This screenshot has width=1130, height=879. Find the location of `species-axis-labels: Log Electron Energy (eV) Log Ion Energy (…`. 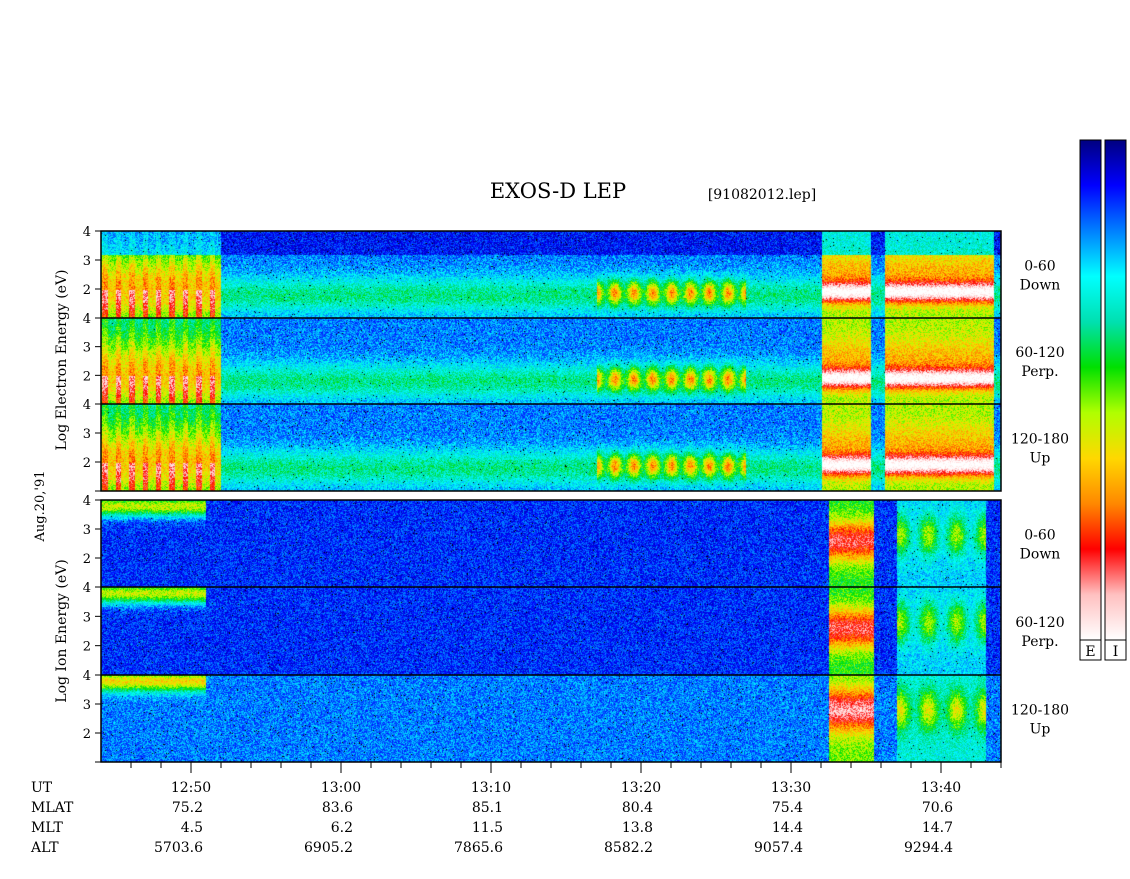

species-axis-labels: Log Electron Energy (eV) Log Ion Energy (… is located at coordinates (51, 485).